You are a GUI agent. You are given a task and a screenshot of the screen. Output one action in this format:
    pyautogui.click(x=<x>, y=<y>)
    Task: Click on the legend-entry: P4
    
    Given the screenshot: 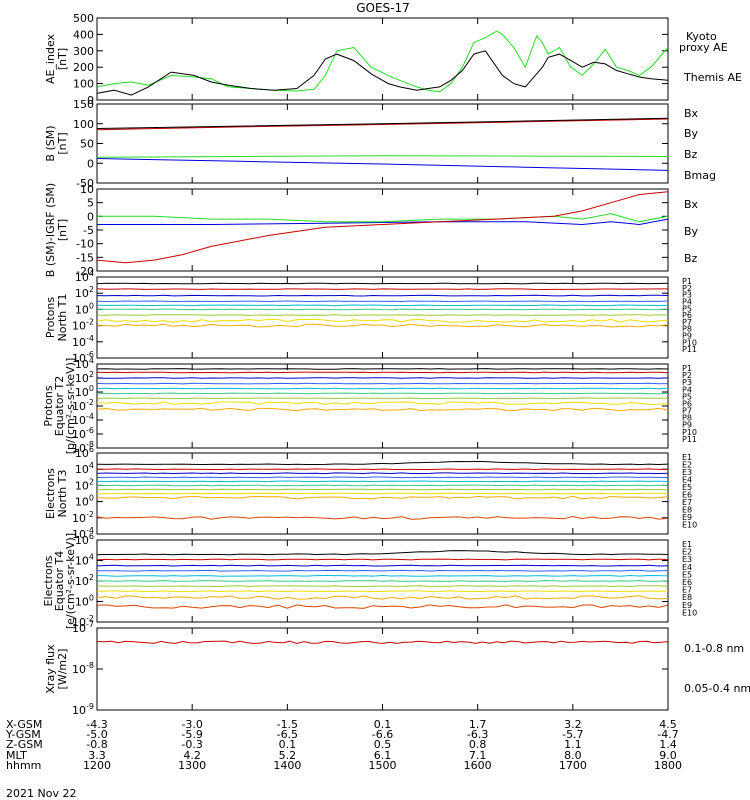 What is the action you would take?
    pyautogui.click(x=687, y=301)
    